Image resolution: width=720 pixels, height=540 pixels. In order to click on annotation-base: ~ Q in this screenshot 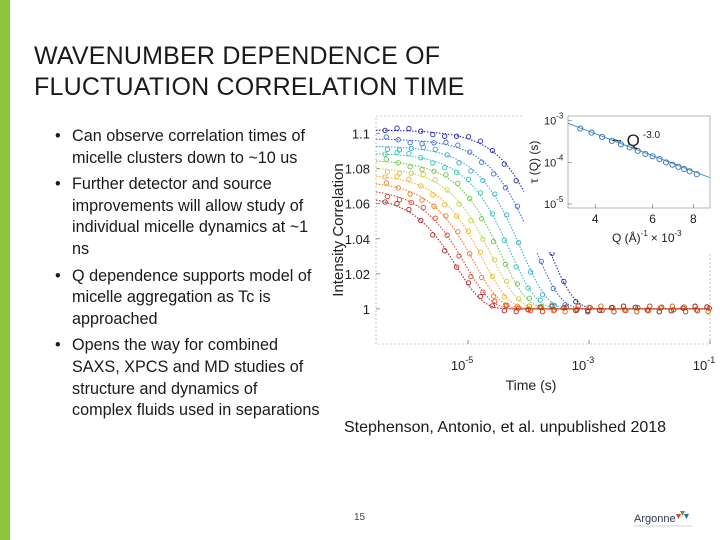, I will do `click(626, 140)`.